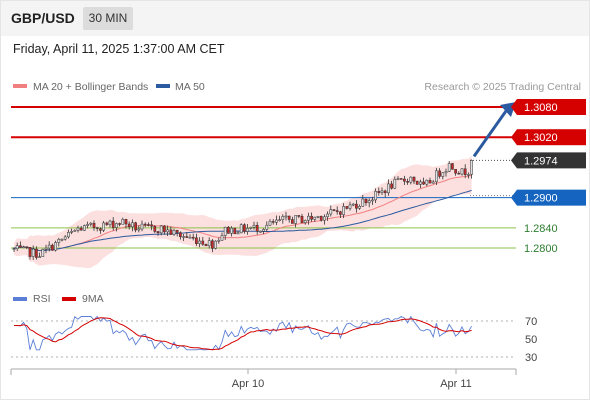 Image resolution: width=590 pixels, height=400 pixels. What do you see at coordinates (243, 333) in the screenshot?
I see `rsi-line` at bounding box center [243, 333].